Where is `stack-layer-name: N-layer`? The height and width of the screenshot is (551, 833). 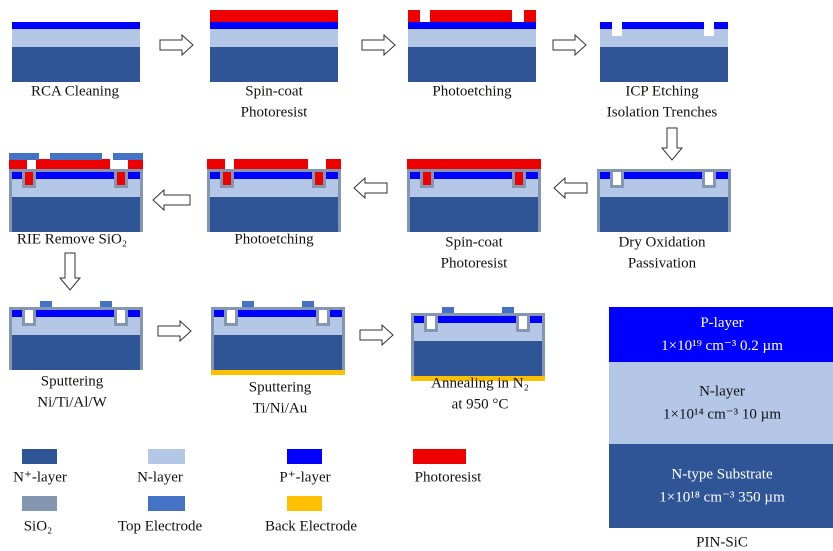
stack-layer-name: N-layer is located at coordinates (722, 391).